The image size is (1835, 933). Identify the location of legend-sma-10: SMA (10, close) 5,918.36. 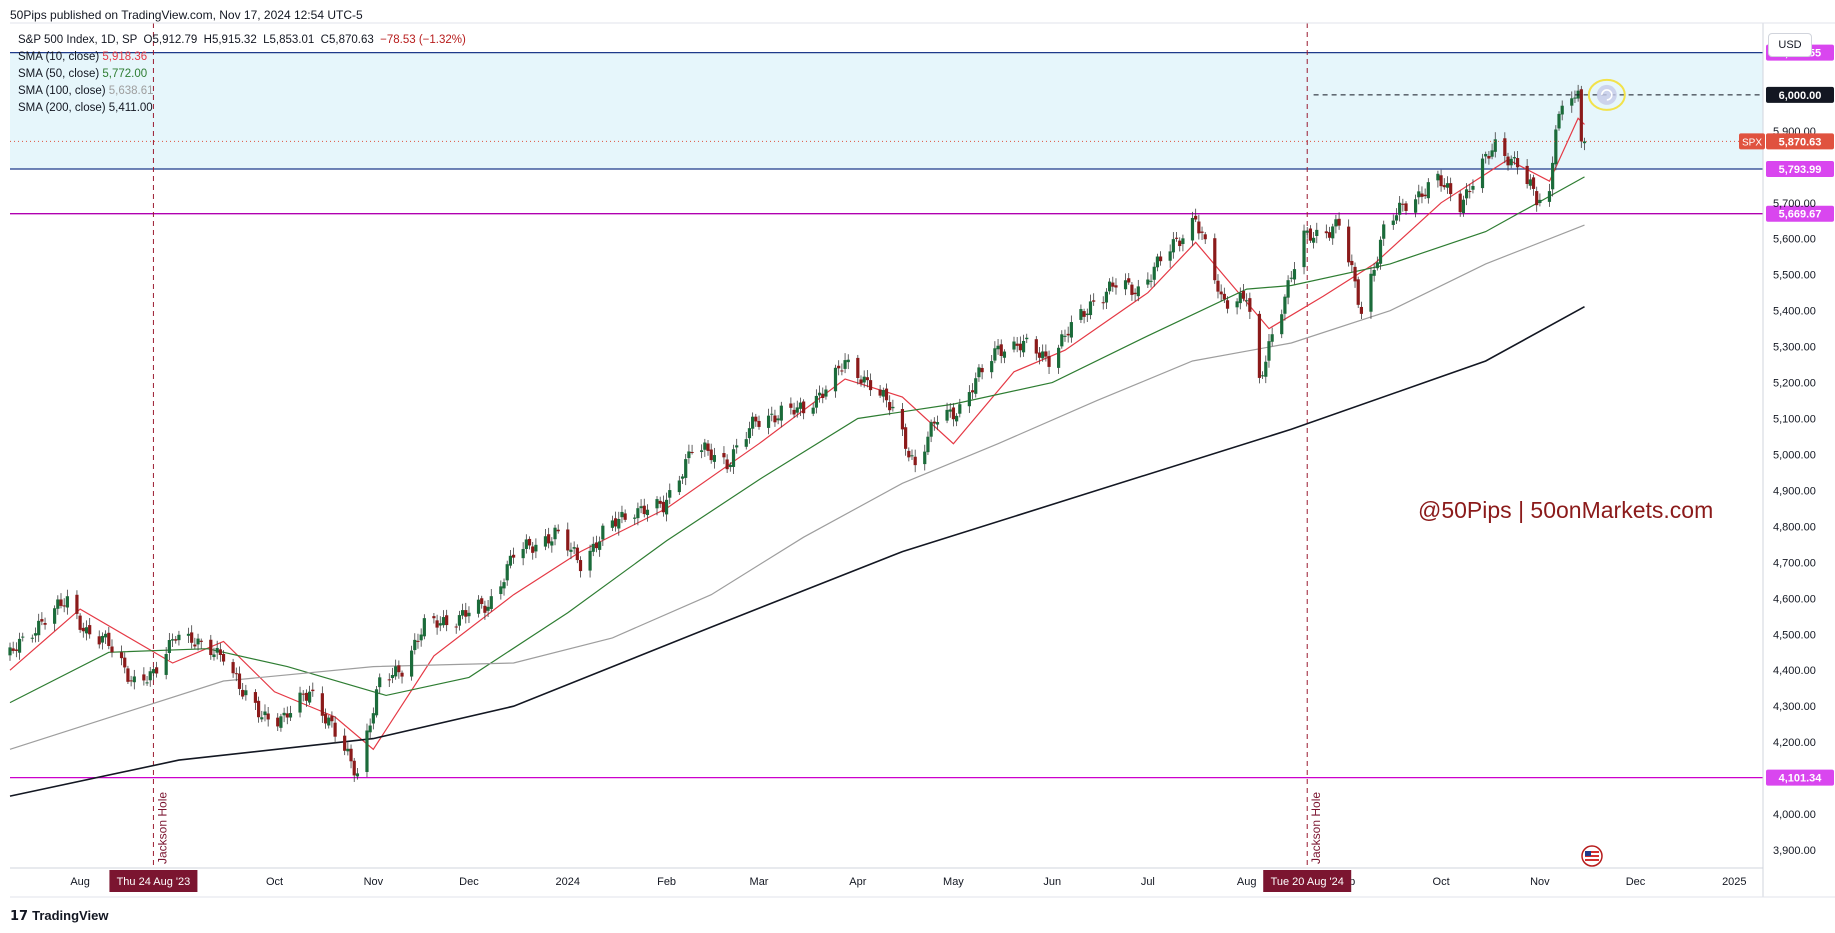
(82, 57).